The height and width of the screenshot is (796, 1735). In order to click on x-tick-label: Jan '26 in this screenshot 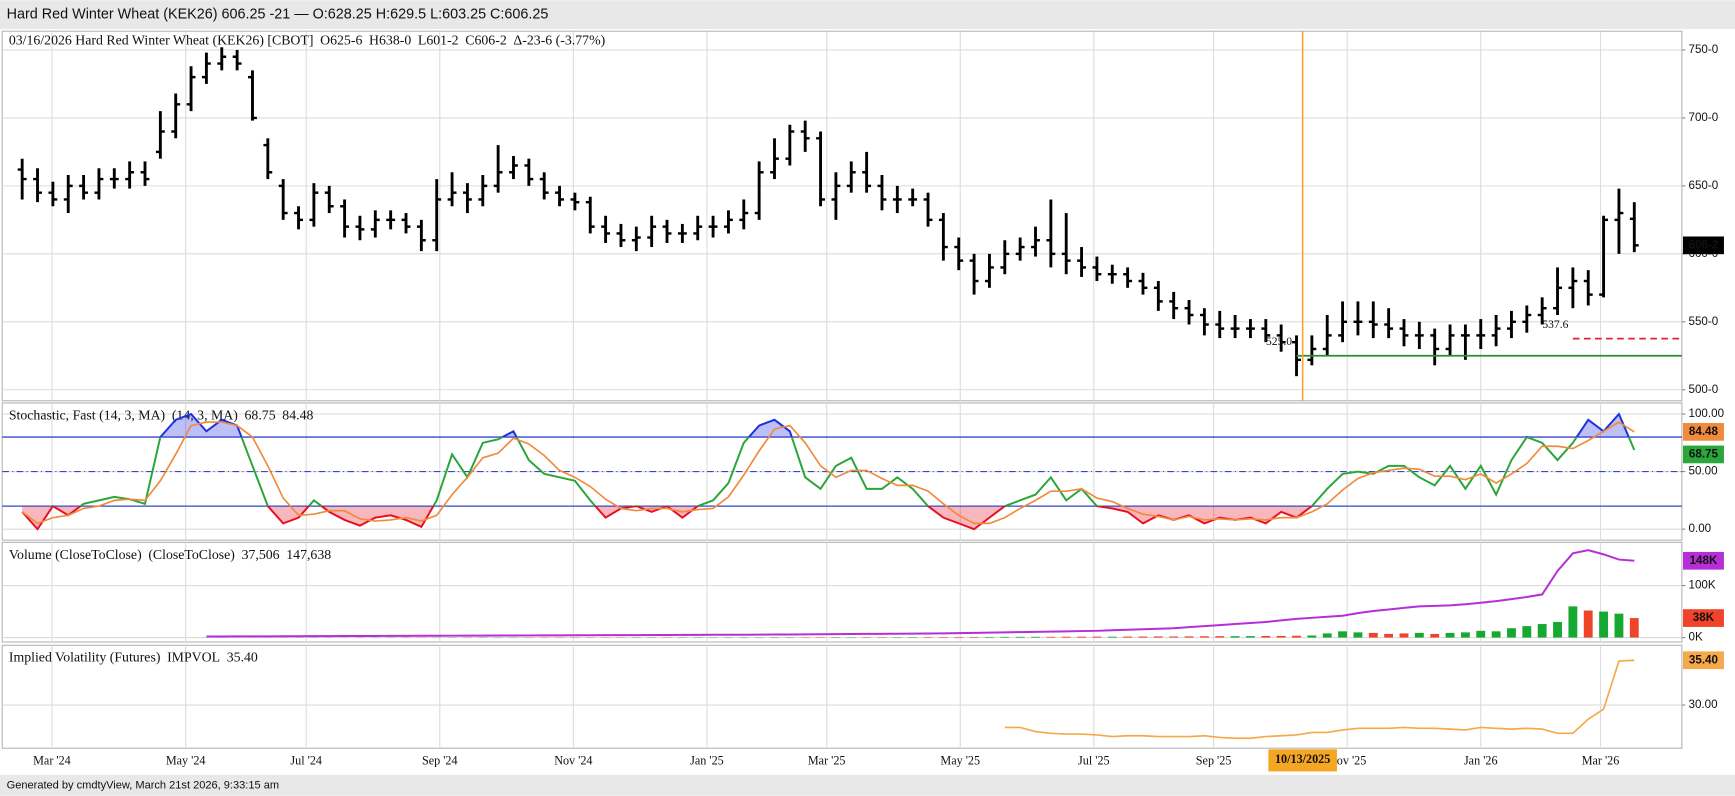, I will do `click(1481, 760)`.